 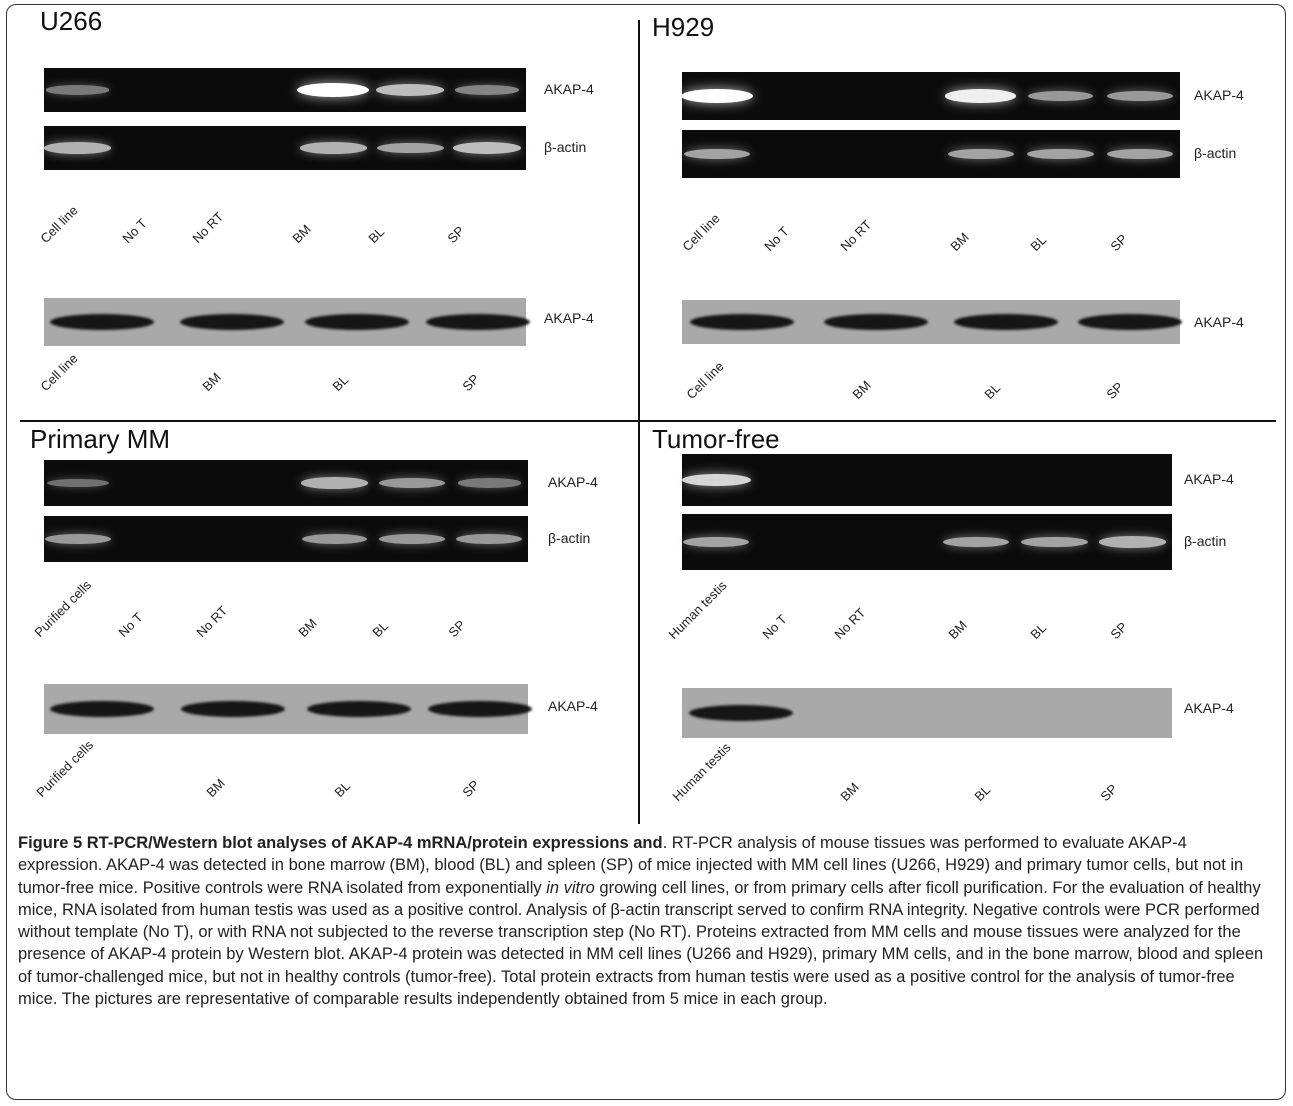 What do you see at coordinates (71, 21) in the screenshot?
I see `panel-title: U266` at bounding box center [71, 21].